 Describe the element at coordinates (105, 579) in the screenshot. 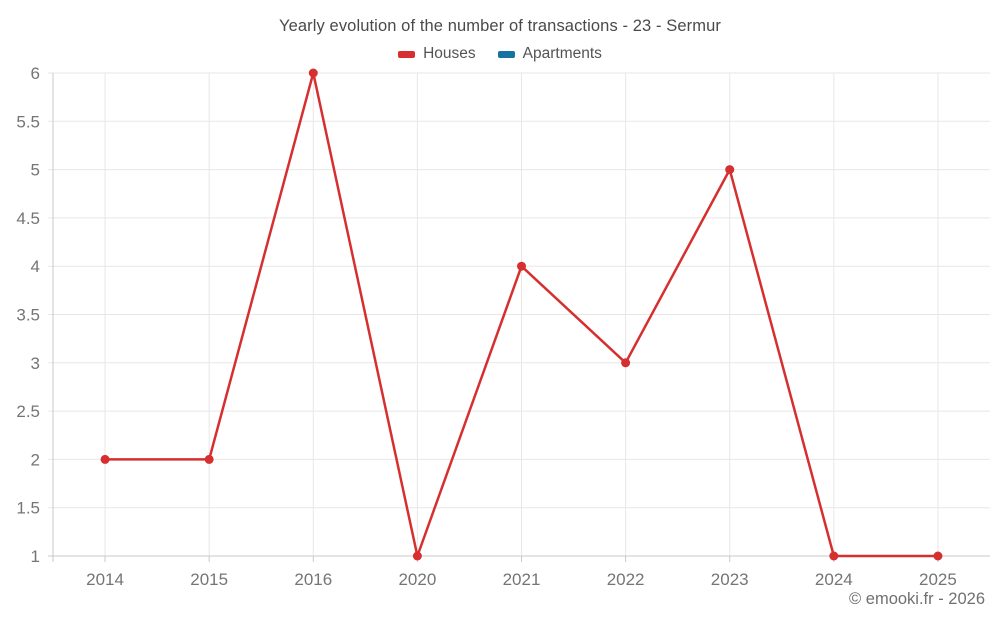

I see `x-axis-tick-label: 2014` at that location.